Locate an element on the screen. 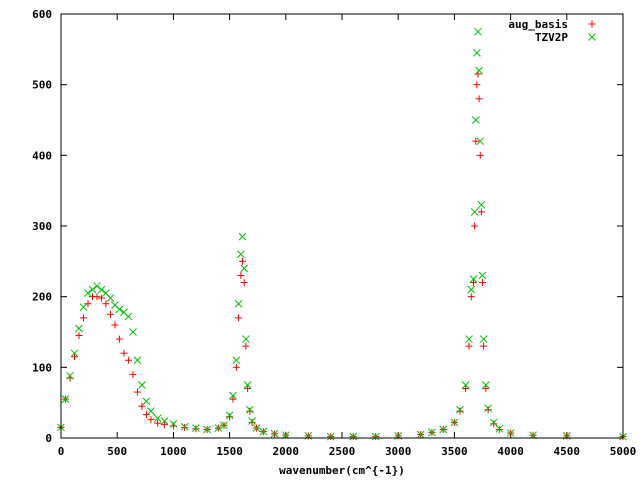 The width and height of the screenshot is (640, 480). x-tick-label-1: 500 is located at coordinates (117, 451).